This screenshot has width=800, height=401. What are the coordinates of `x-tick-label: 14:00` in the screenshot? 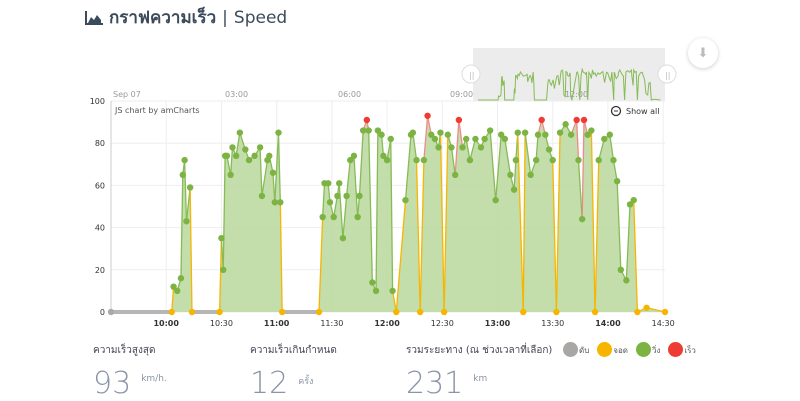 It's located at (608, 323).